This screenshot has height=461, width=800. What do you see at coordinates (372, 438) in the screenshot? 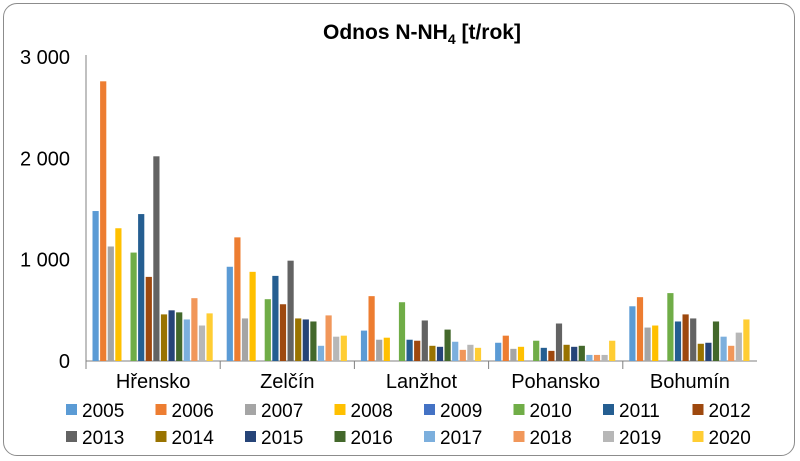
I see `legend-label: 2016` at bounding box center [372, 438].